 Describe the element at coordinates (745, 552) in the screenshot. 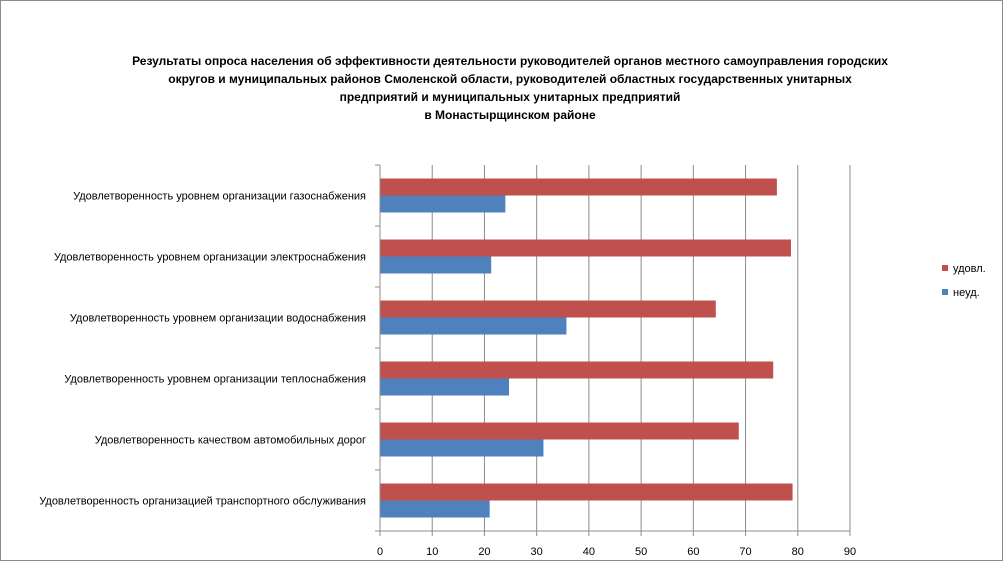

I see `x-tick-label: 70` at that location.